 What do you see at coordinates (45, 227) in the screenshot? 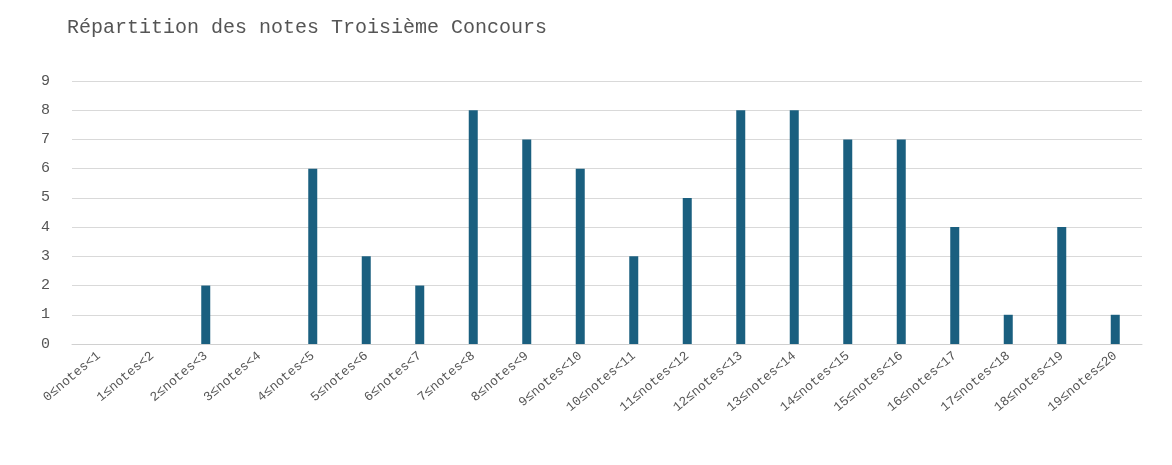
I see `y-tick-label: 4` at bounding box center [45, 227].